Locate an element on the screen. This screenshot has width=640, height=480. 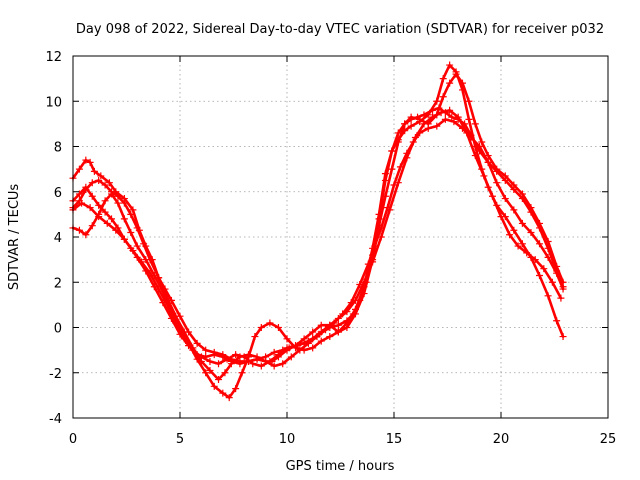
x-tick-label: 20 is located at coordinates (501, 439).